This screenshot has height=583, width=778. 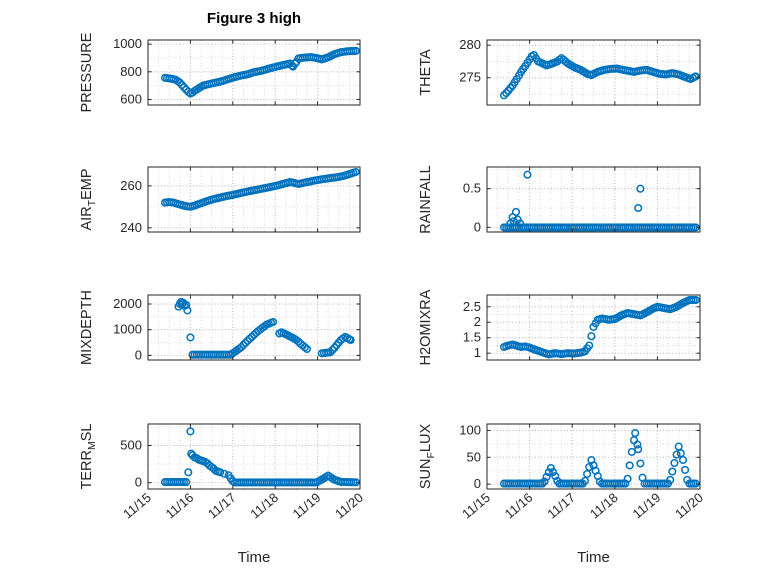 What do you see at coordinates (472, 337) in the screenshot?
I see `y-tick-label: 1.5` at bounding box center [472, 337].